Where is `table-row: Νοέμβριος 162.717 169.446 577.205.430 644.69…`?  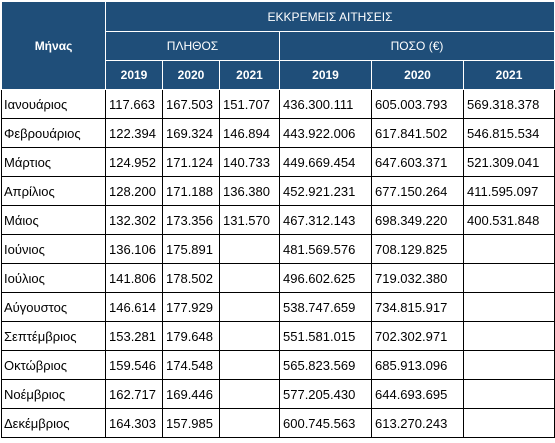 table-row: Νοέμβριος 162.717 169.446 577.205.430 644.69… is located at coordinates (278, 394).